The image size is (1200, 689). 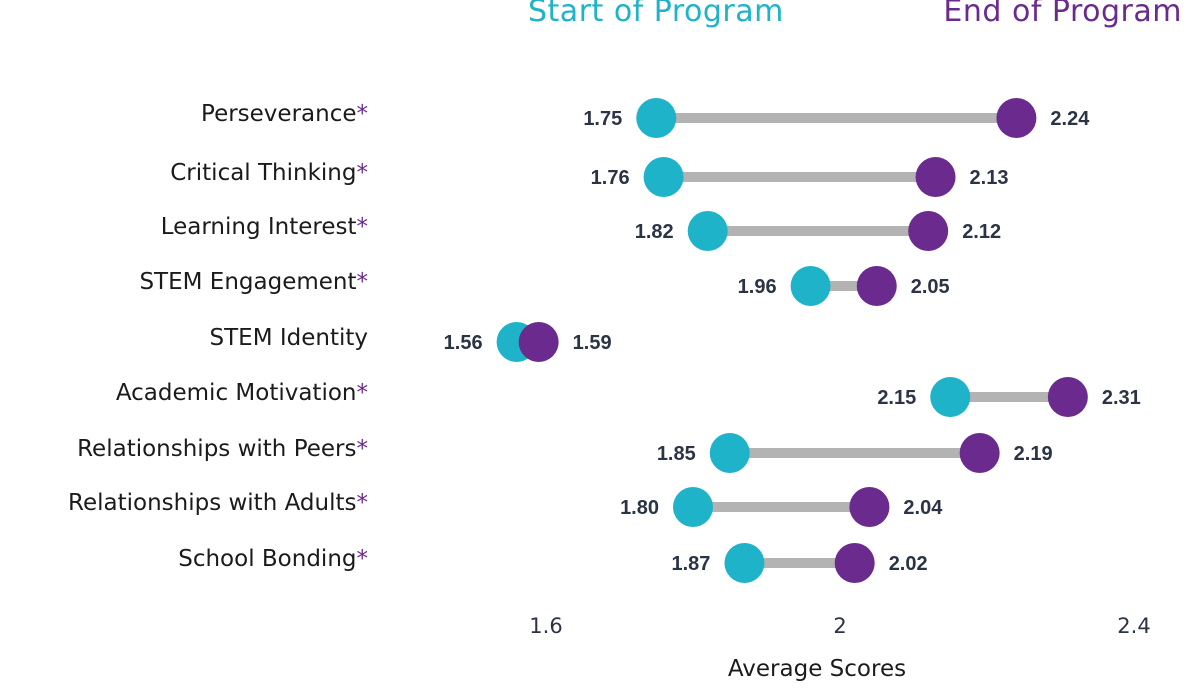 I want to click on start-value-label: 1.76, so click(x=610, y=178).